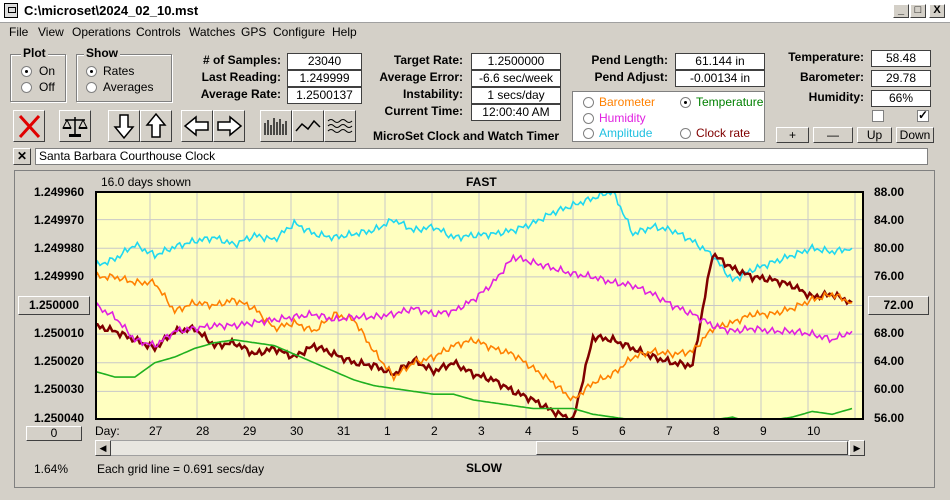  What do you see at coordinates (901, 98) in the screenshot?
I see `humidity-field: 66%` at bounding box center [901, 98].